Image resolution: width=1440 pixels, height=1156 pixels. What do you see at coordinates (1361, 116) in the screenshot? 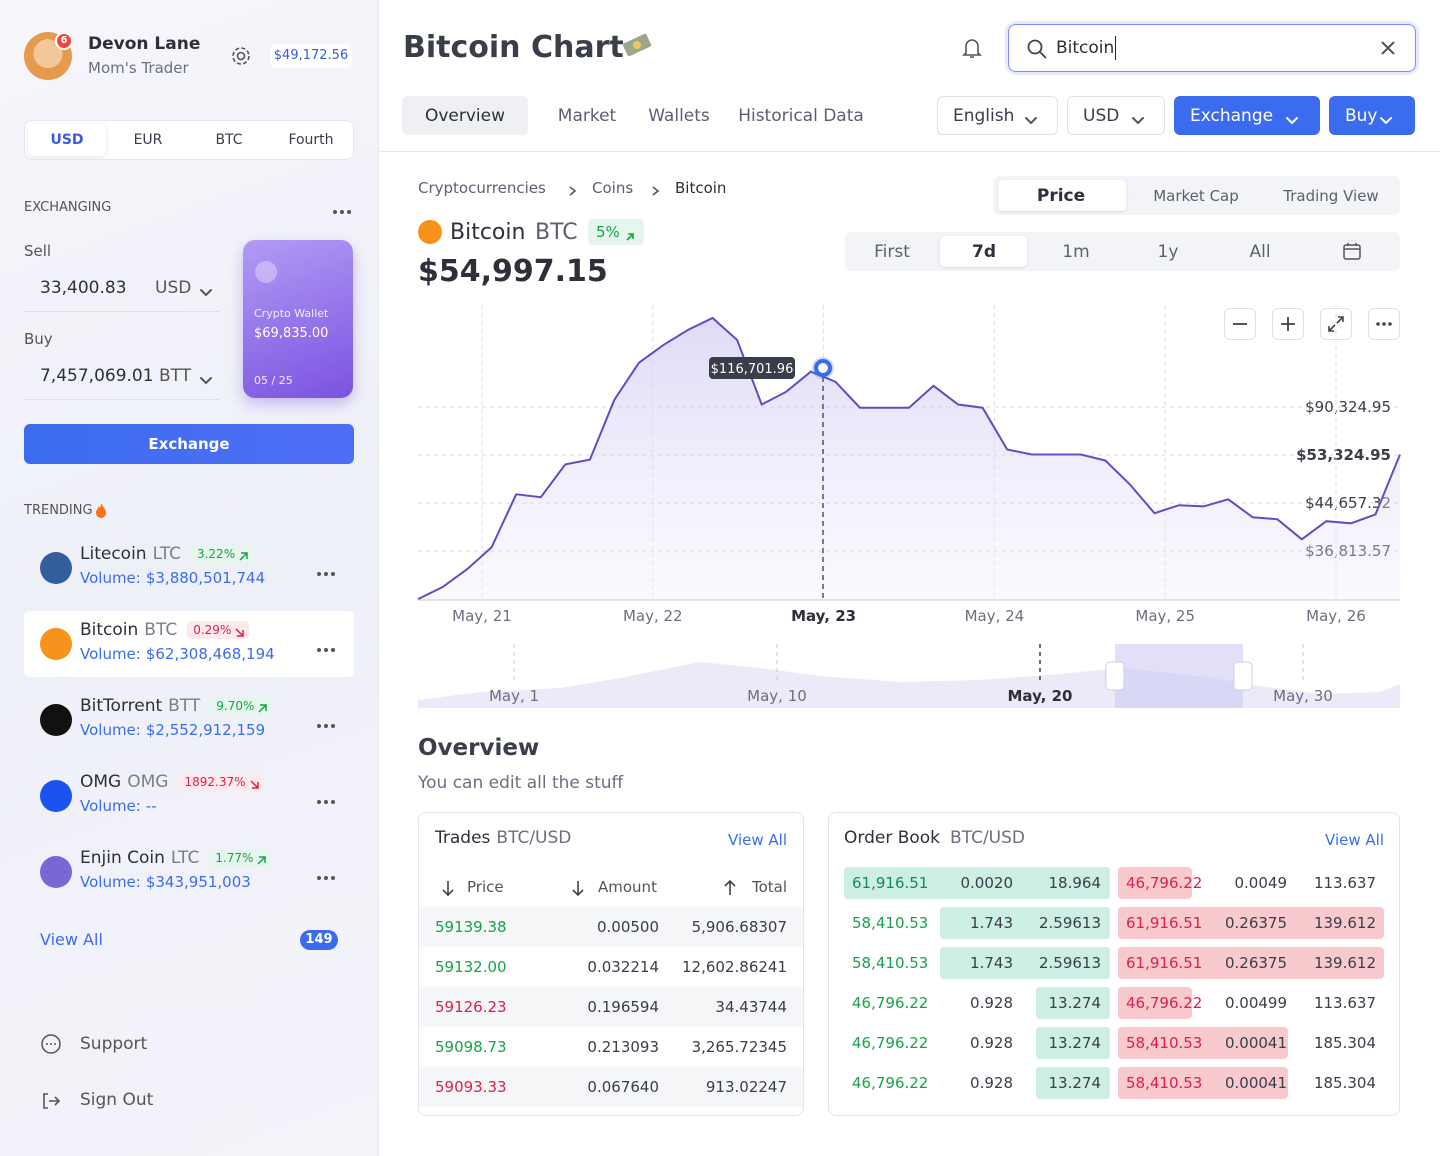
I see `button-label: Buy` at bounding box center [1361, 116].